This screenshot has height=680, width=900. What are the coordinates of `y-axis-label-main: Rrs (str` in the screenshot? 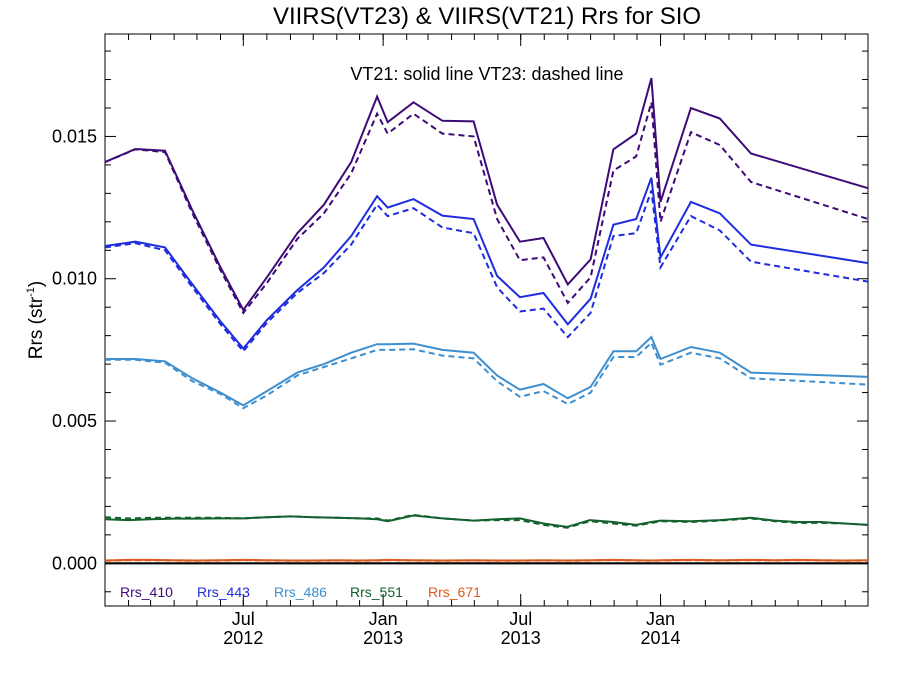 It's located at (36, 327).